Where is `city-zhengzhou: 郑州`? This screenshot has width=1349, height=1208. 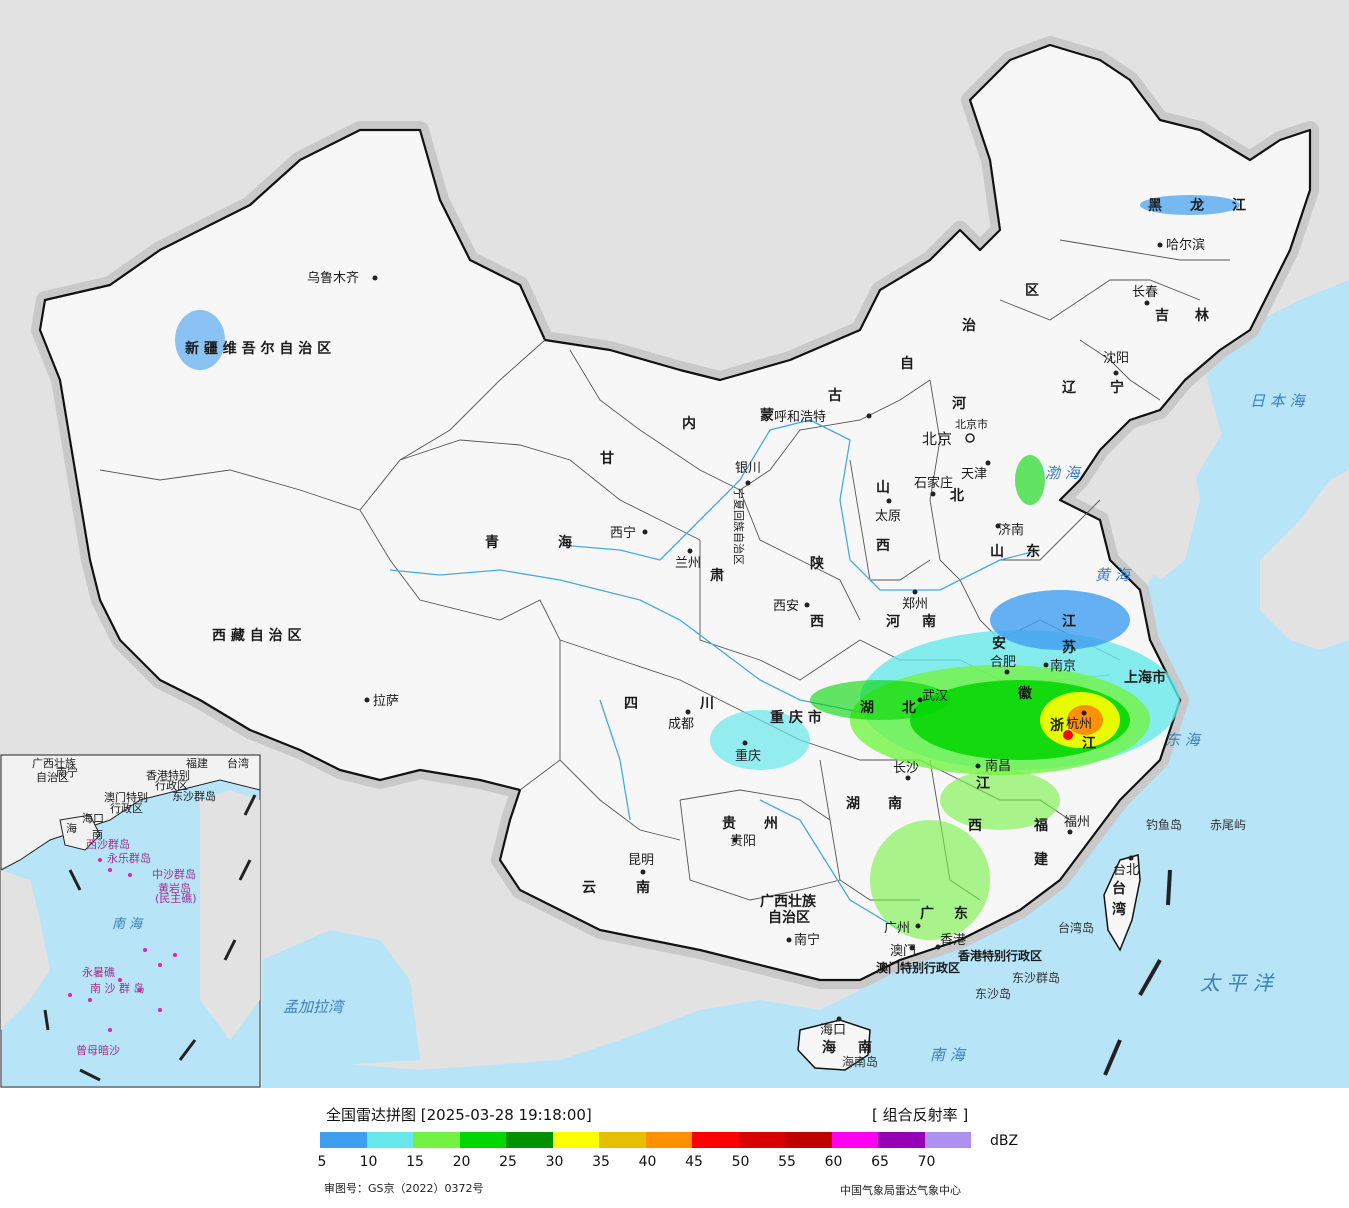 city-zhengzhou: 郑州 is located at coordinates (915, 604).